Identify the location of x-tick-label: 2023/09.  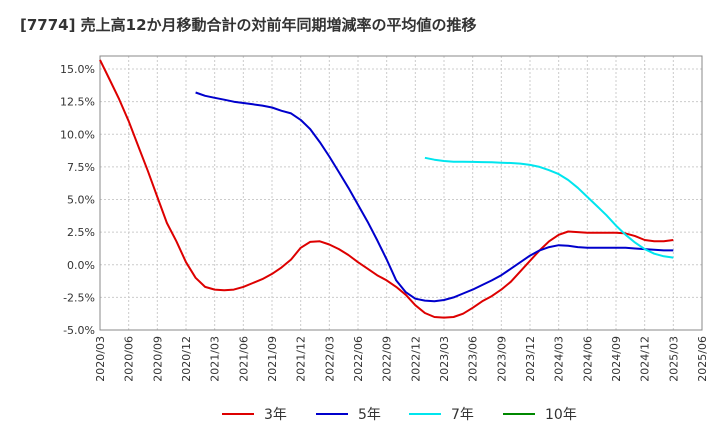
(501, 359).